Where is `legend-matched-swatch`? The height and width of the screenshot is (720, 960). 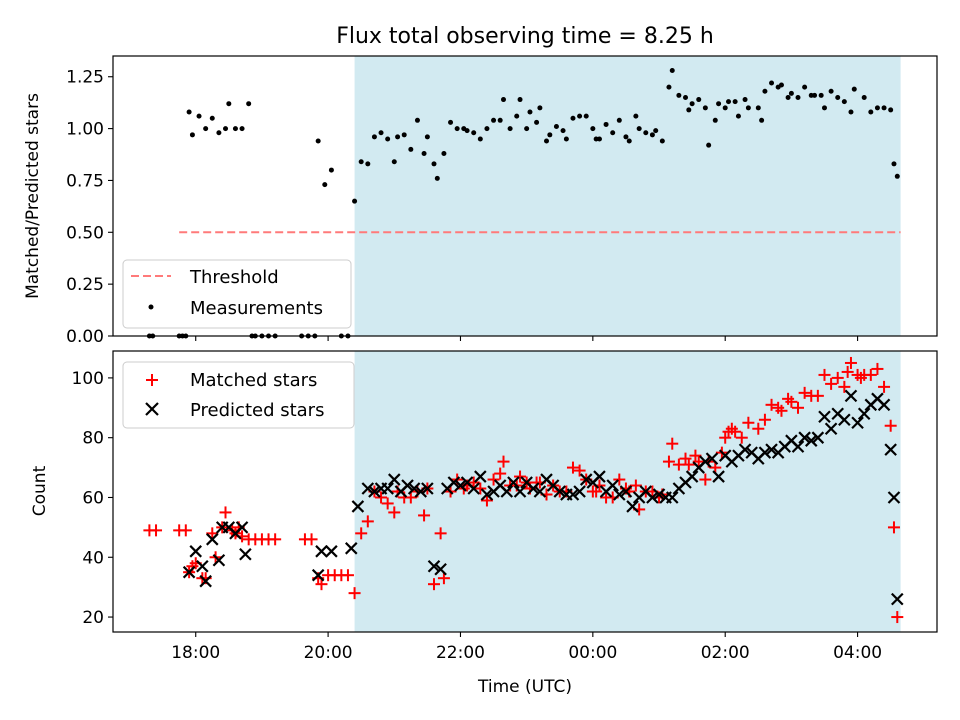 legend-matched-swatch is located at coordinates (152, 380).